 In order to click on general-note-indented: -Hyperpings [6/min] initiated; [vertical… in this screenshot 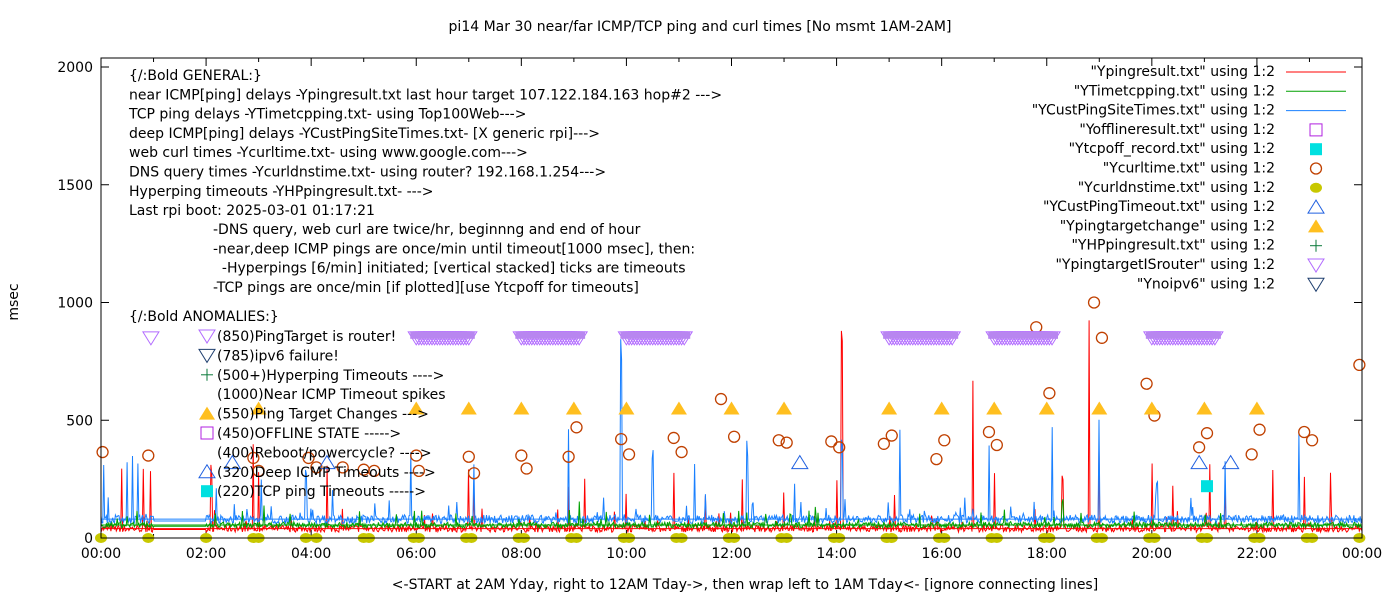, I will do `click(449, 269)`.